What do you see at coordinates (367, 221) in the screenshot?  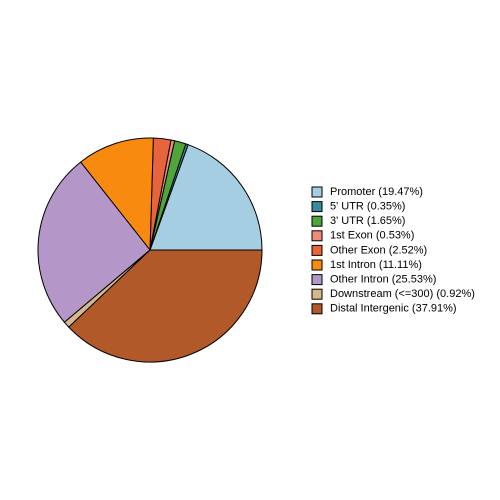 I see `legend-label: 3' UTR (1.65%)` at bounding box center [367, 221].